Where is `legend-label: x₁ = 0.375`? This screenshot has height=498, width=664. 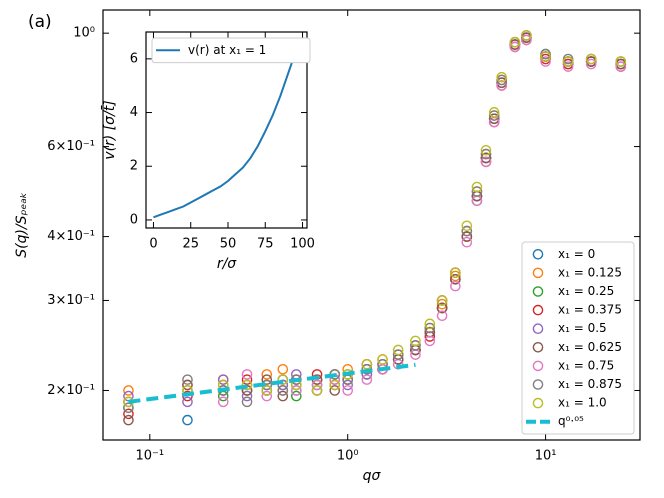
legend-label: x₁ = 0.375 is located at coordinates (590, 310).